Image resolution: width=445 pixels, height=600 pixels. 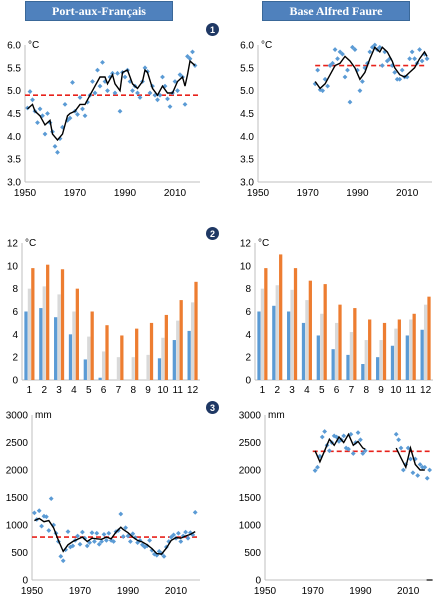 I want to click on monthly_baf-ytick-label: 2, so click(x=248, y=358).